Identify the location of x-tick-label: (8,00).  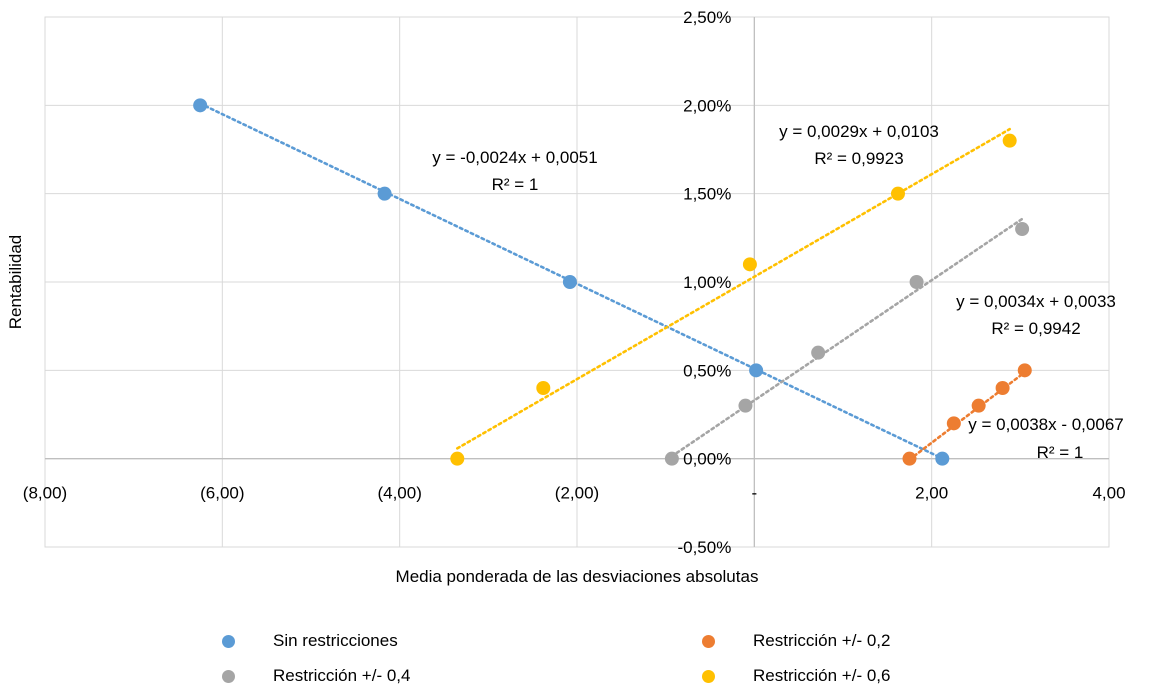
(45, 493).